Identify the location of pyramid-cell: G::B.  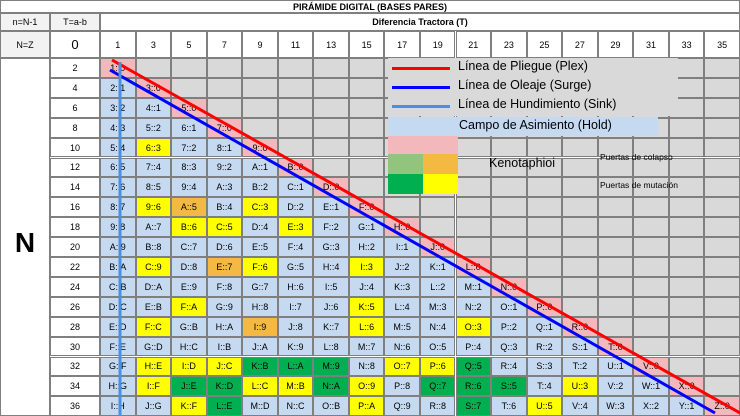
(189, 326).